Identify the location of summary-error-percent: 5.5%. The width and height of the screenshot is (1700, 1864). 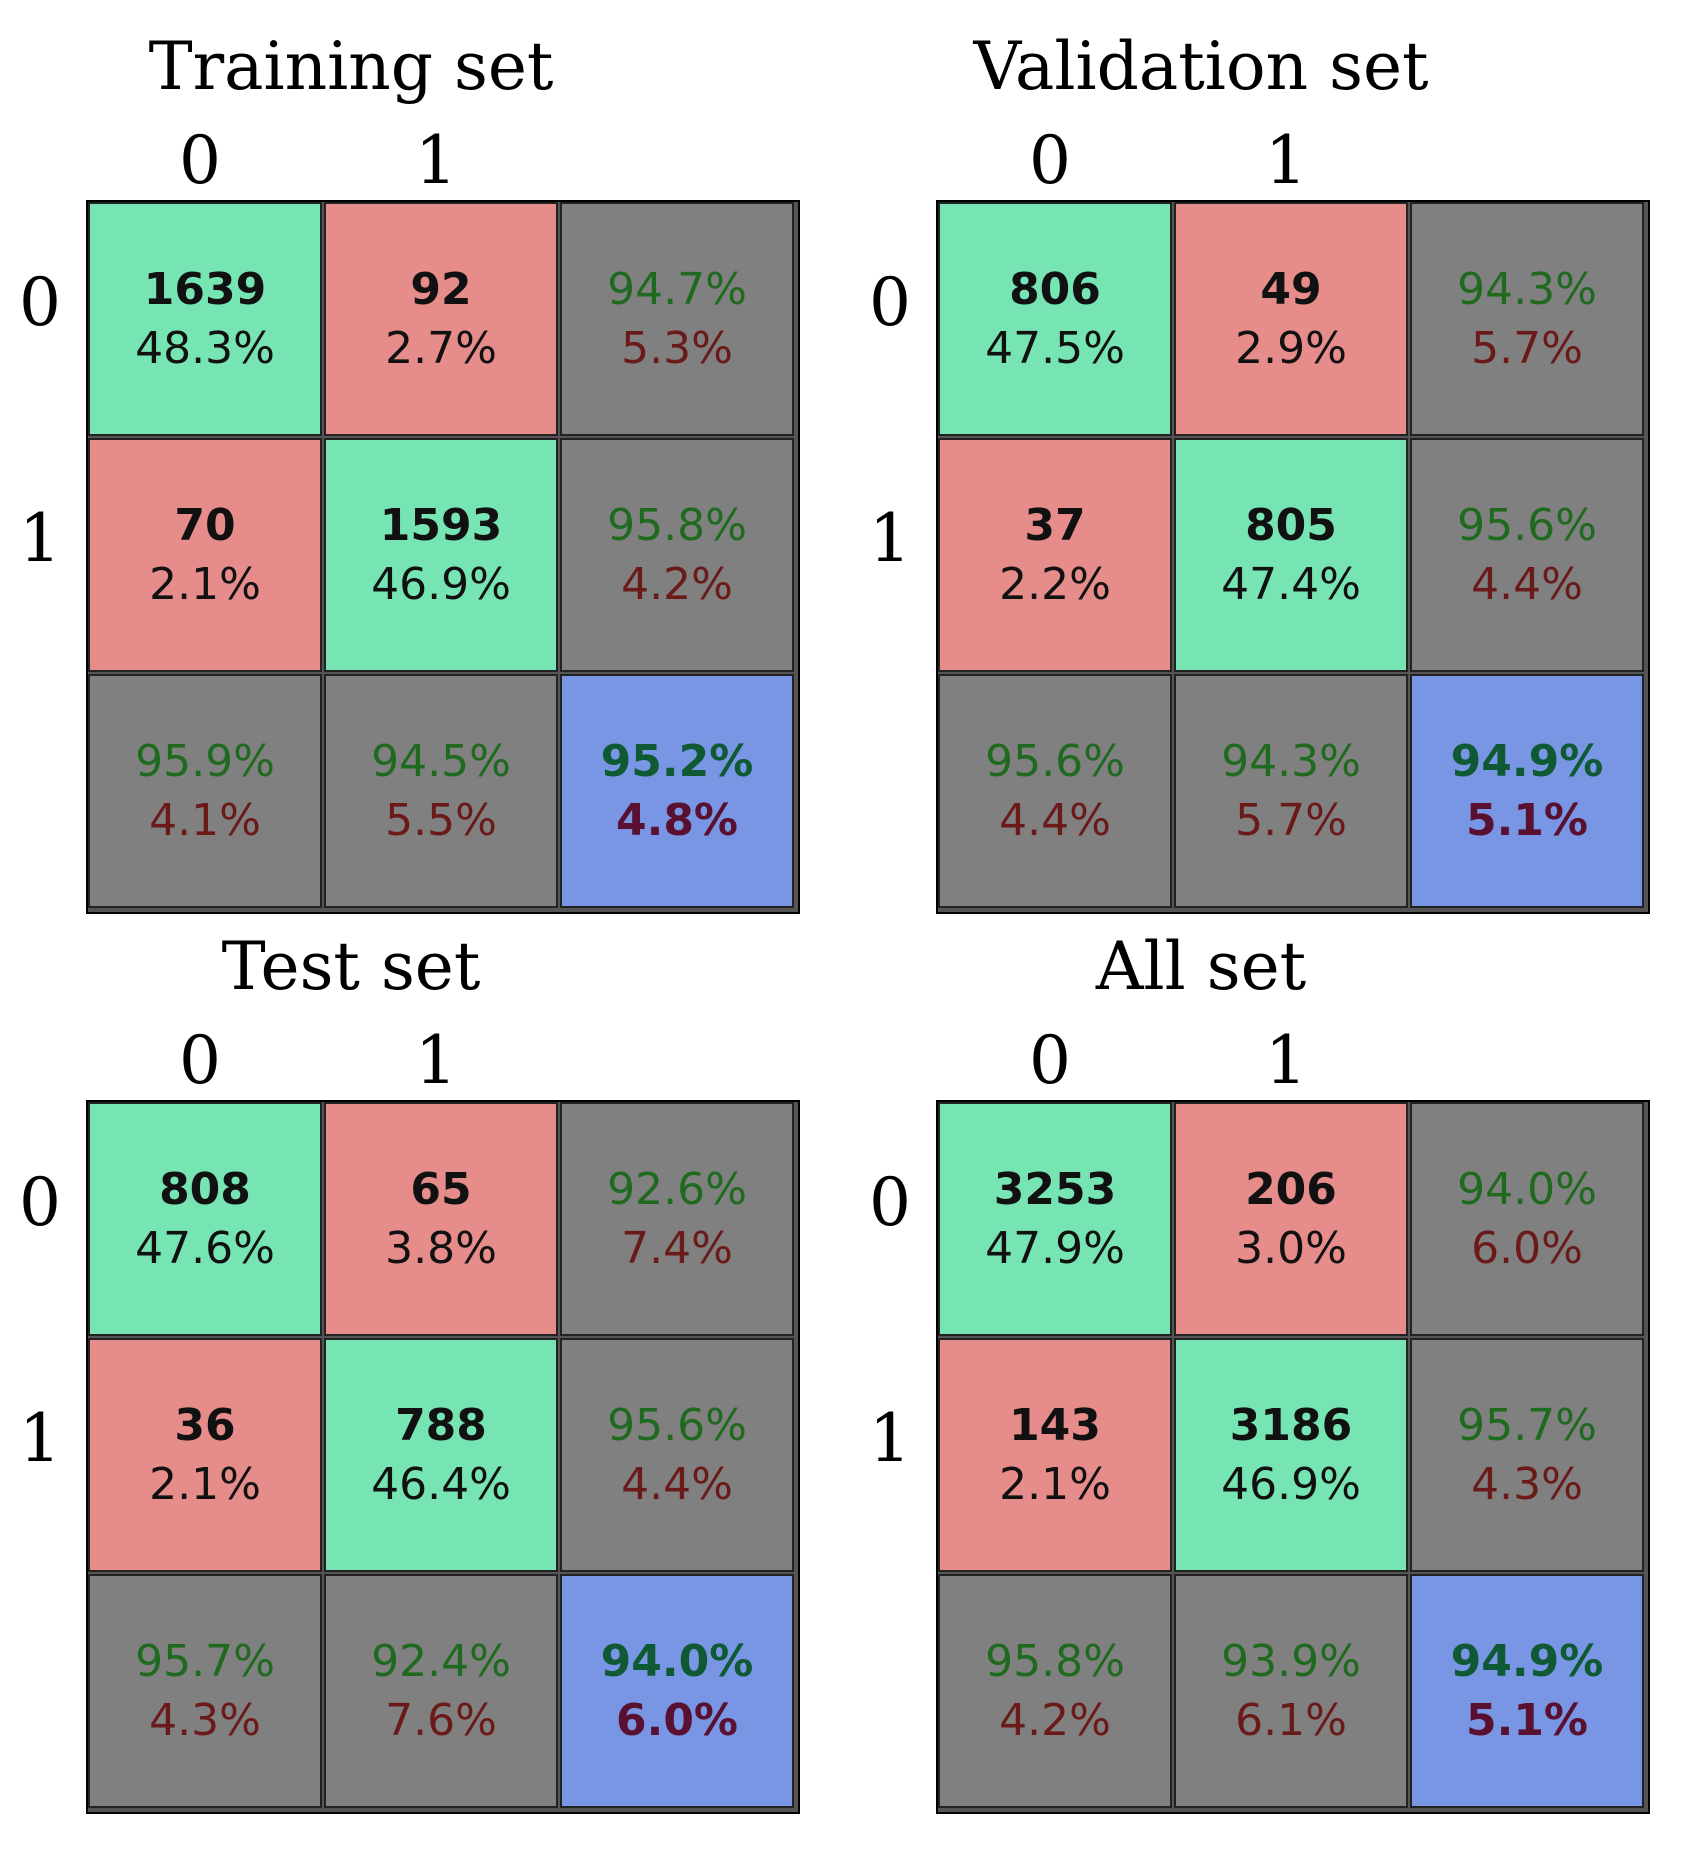
(441, 820).